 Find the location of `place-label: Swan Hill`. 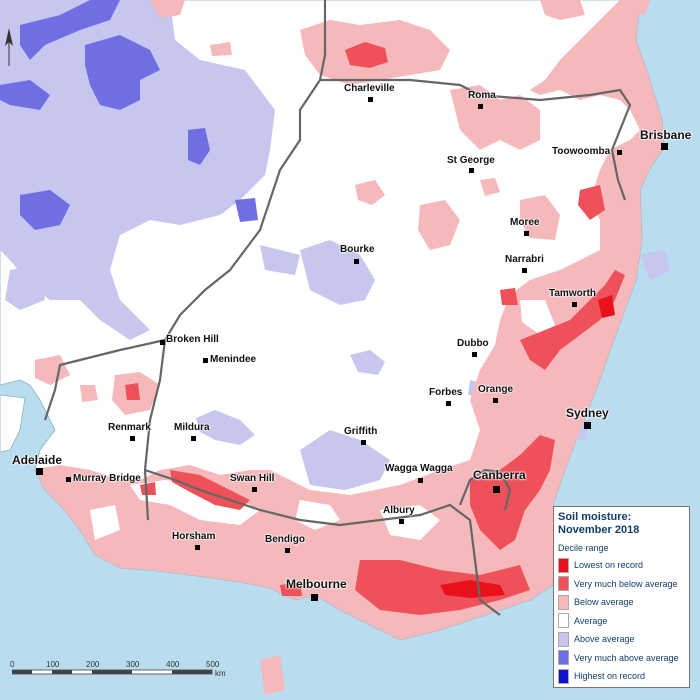

place-label: Swan Hill is located at coordinates (252, 478).